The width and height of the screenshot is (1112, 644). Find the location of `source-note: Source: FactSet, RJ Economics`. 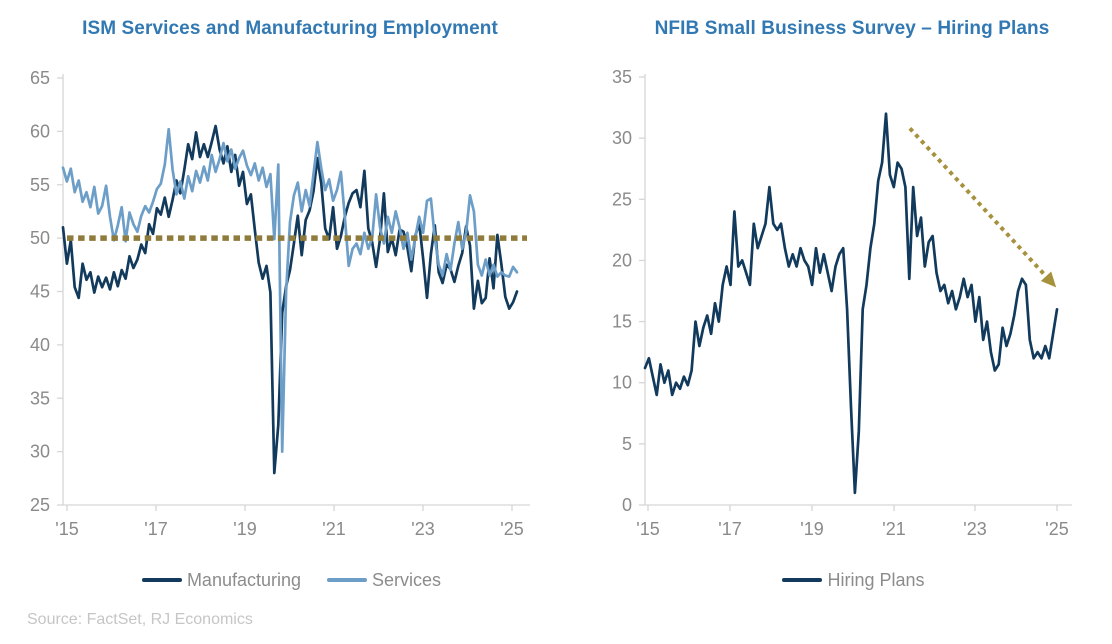

source-note: Source: FactSet, RJ Economics is located at coordinates (140, 619).